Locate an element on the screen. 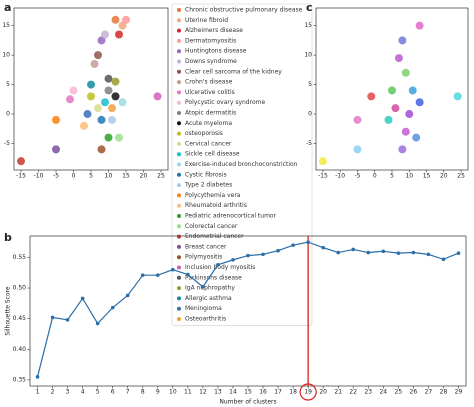  legend-label: Parkinsons disease is located at coordinates (213, 277).